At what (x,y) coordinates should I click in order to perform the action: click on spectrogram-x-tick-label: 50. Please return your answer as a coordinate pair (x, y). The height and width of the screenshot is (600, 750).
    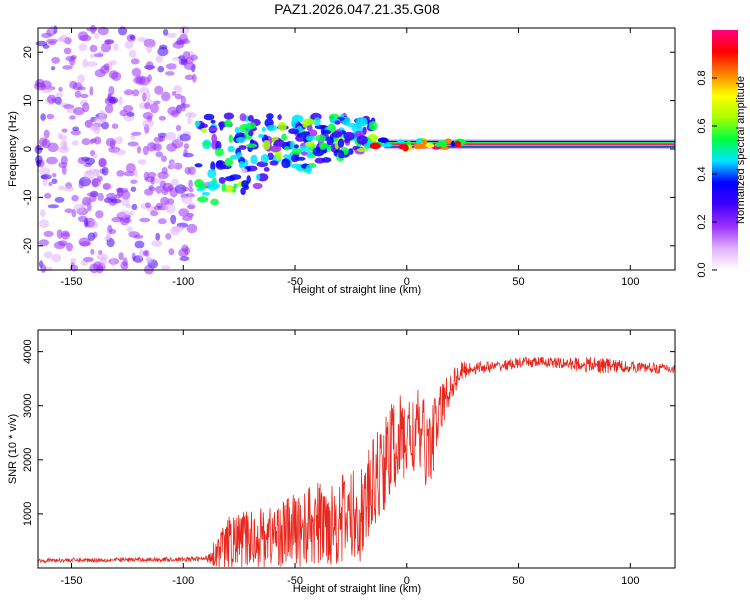
    Looking at the image, I should click on (518, 282).